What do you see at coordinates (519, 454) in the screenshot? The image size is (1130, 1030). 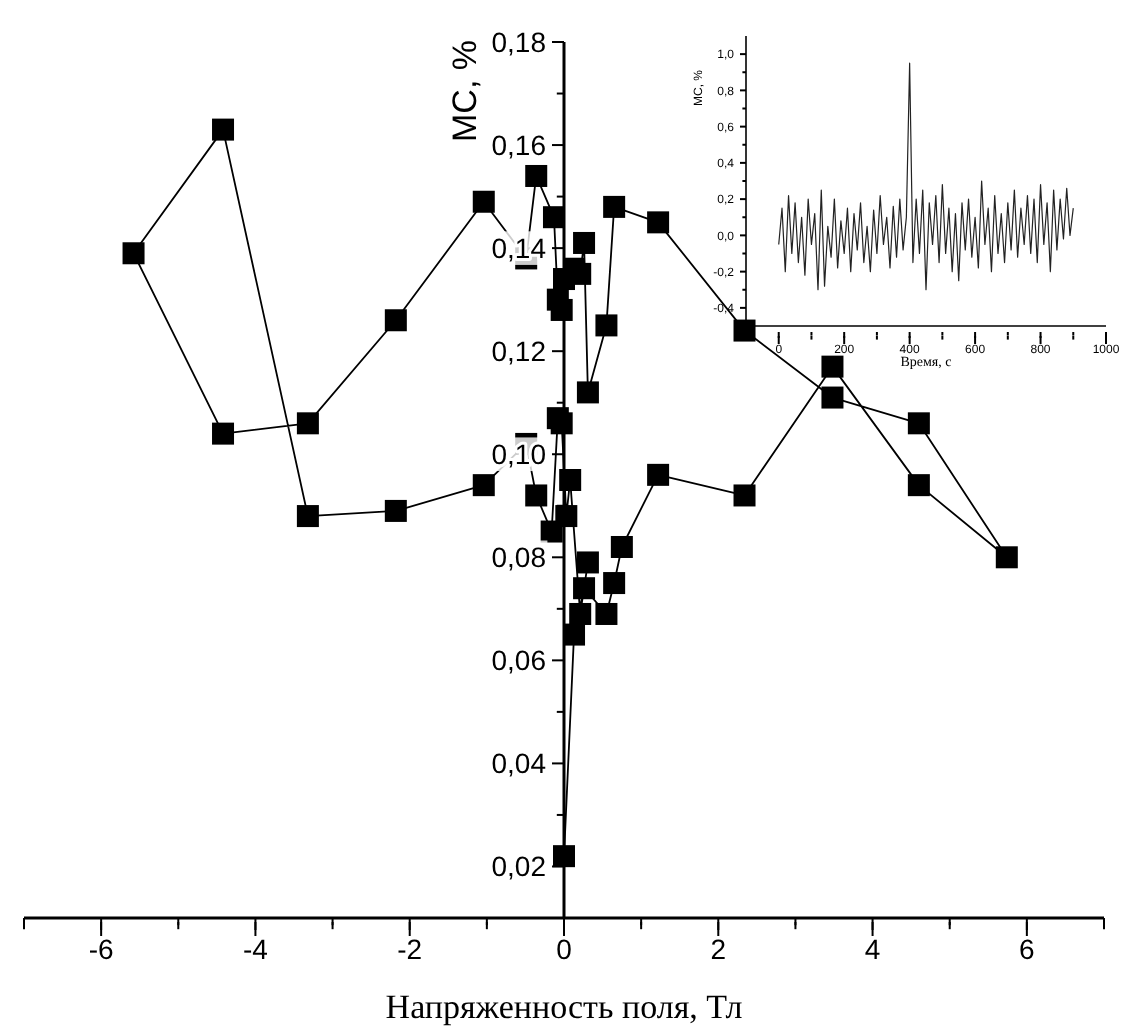 I see `y-tick-label: 0,10` at bounding box center [519, 454].